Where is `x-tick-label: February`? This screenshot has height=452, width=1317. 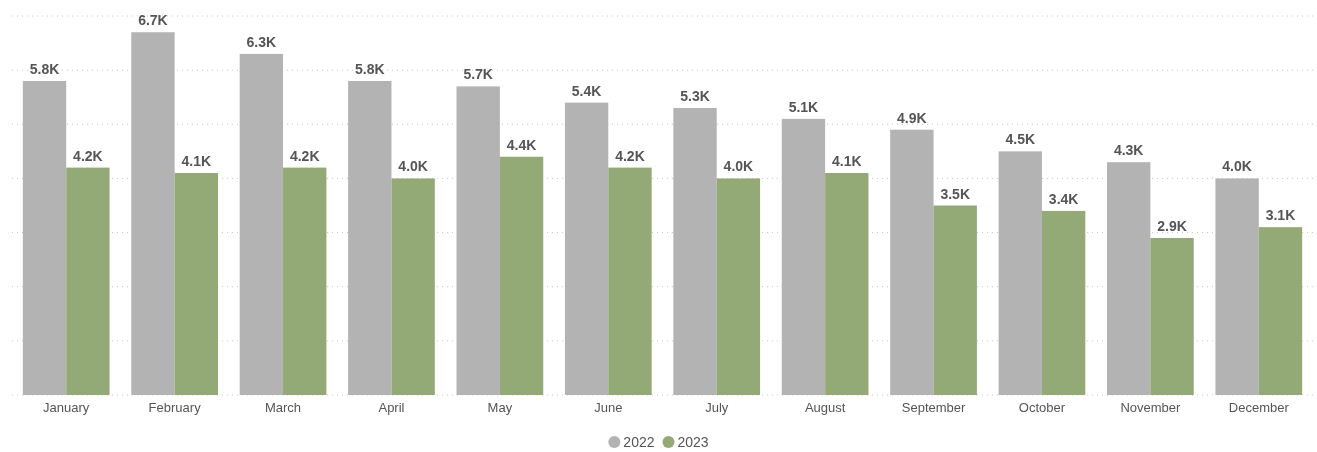 x-tick-label: February is located at coordinates (175, 408).